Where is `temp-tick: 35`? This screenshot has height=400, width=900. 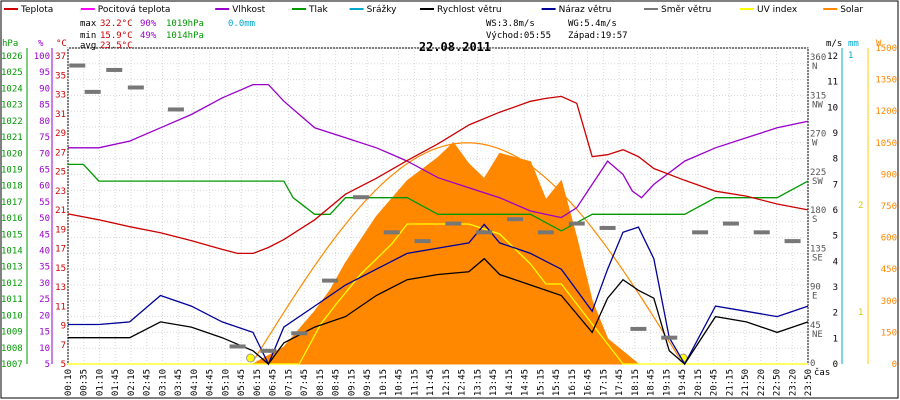
temp-tick: 35 is located at coordinates (60, 76).